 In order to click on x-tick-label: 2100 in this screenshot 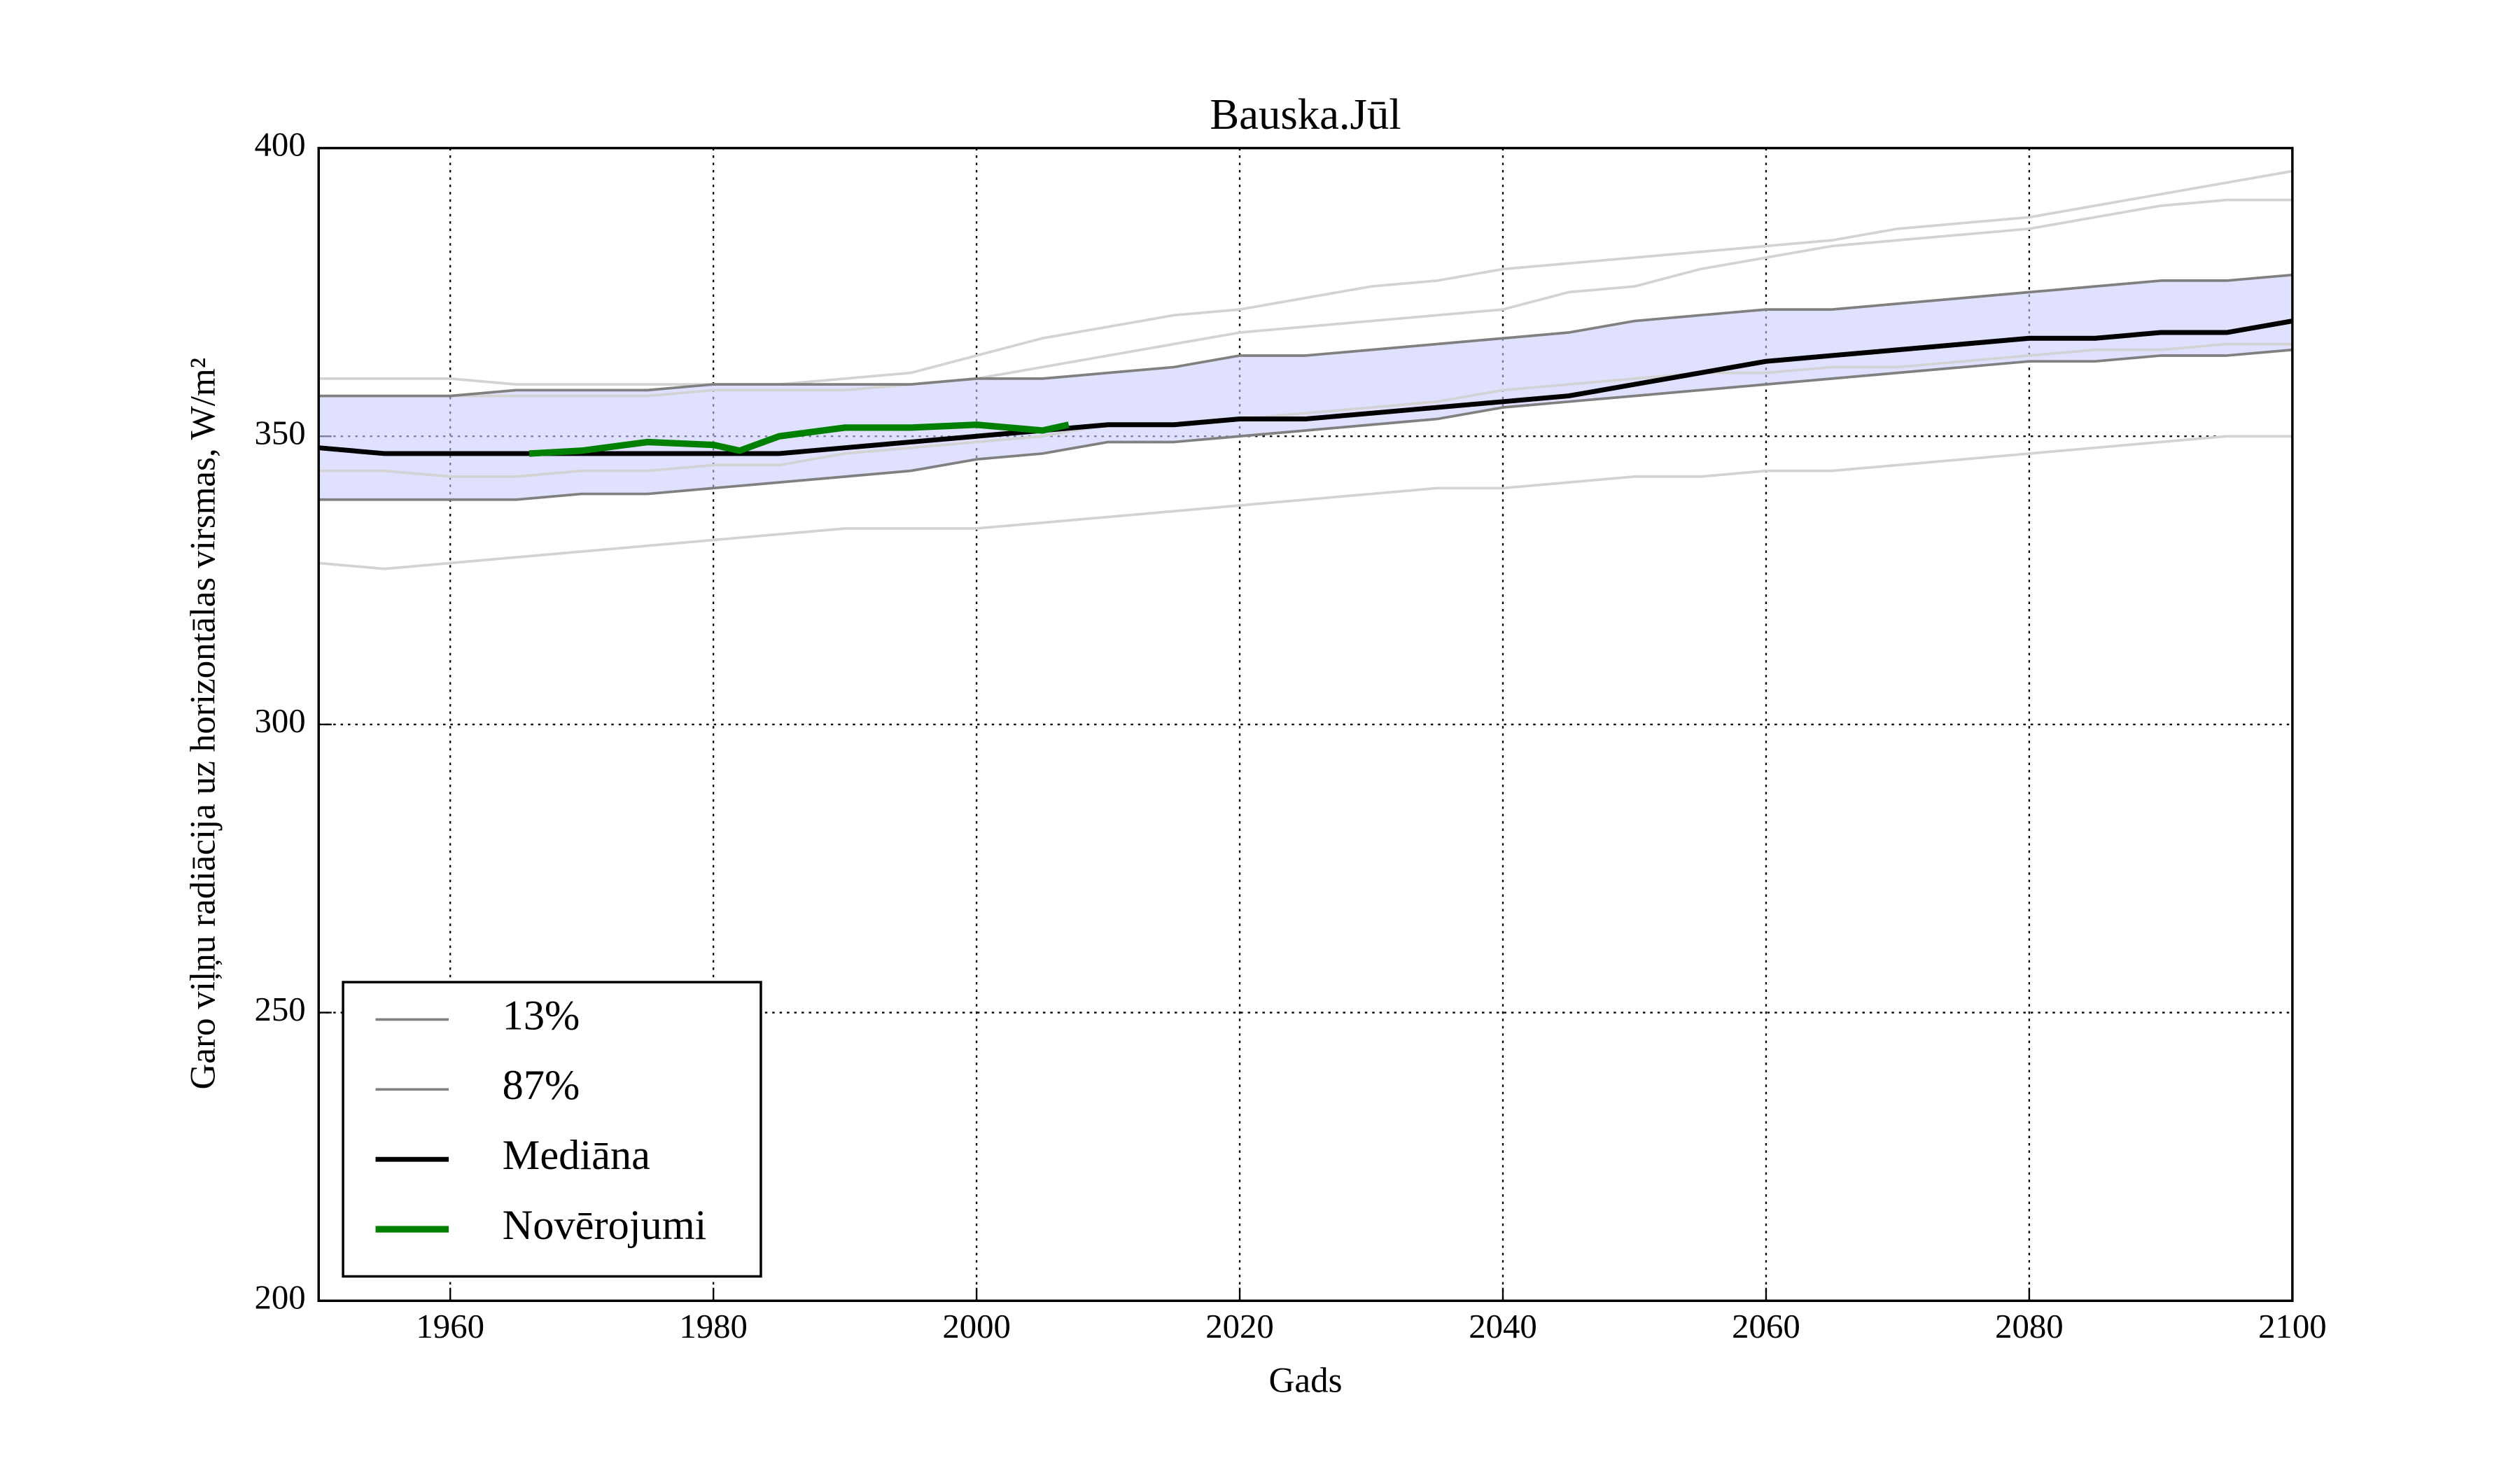, I will do `click(2292, 1326)`.